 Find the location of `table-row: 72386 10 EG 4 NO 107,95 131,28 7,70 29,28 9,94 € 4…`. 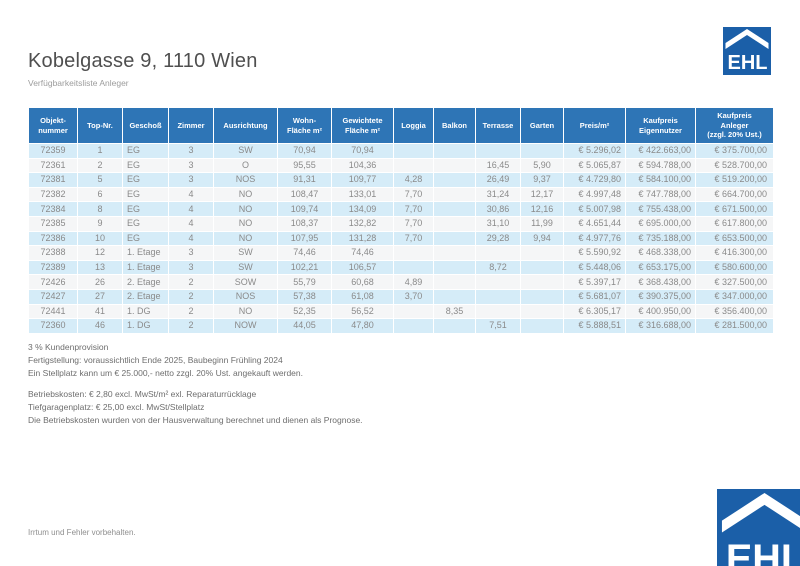

table-row: 72386 10 EG 4 NO 107,95 131,28 7,70 29,28 9,94 € 4… is located at coordinates (401, 238).